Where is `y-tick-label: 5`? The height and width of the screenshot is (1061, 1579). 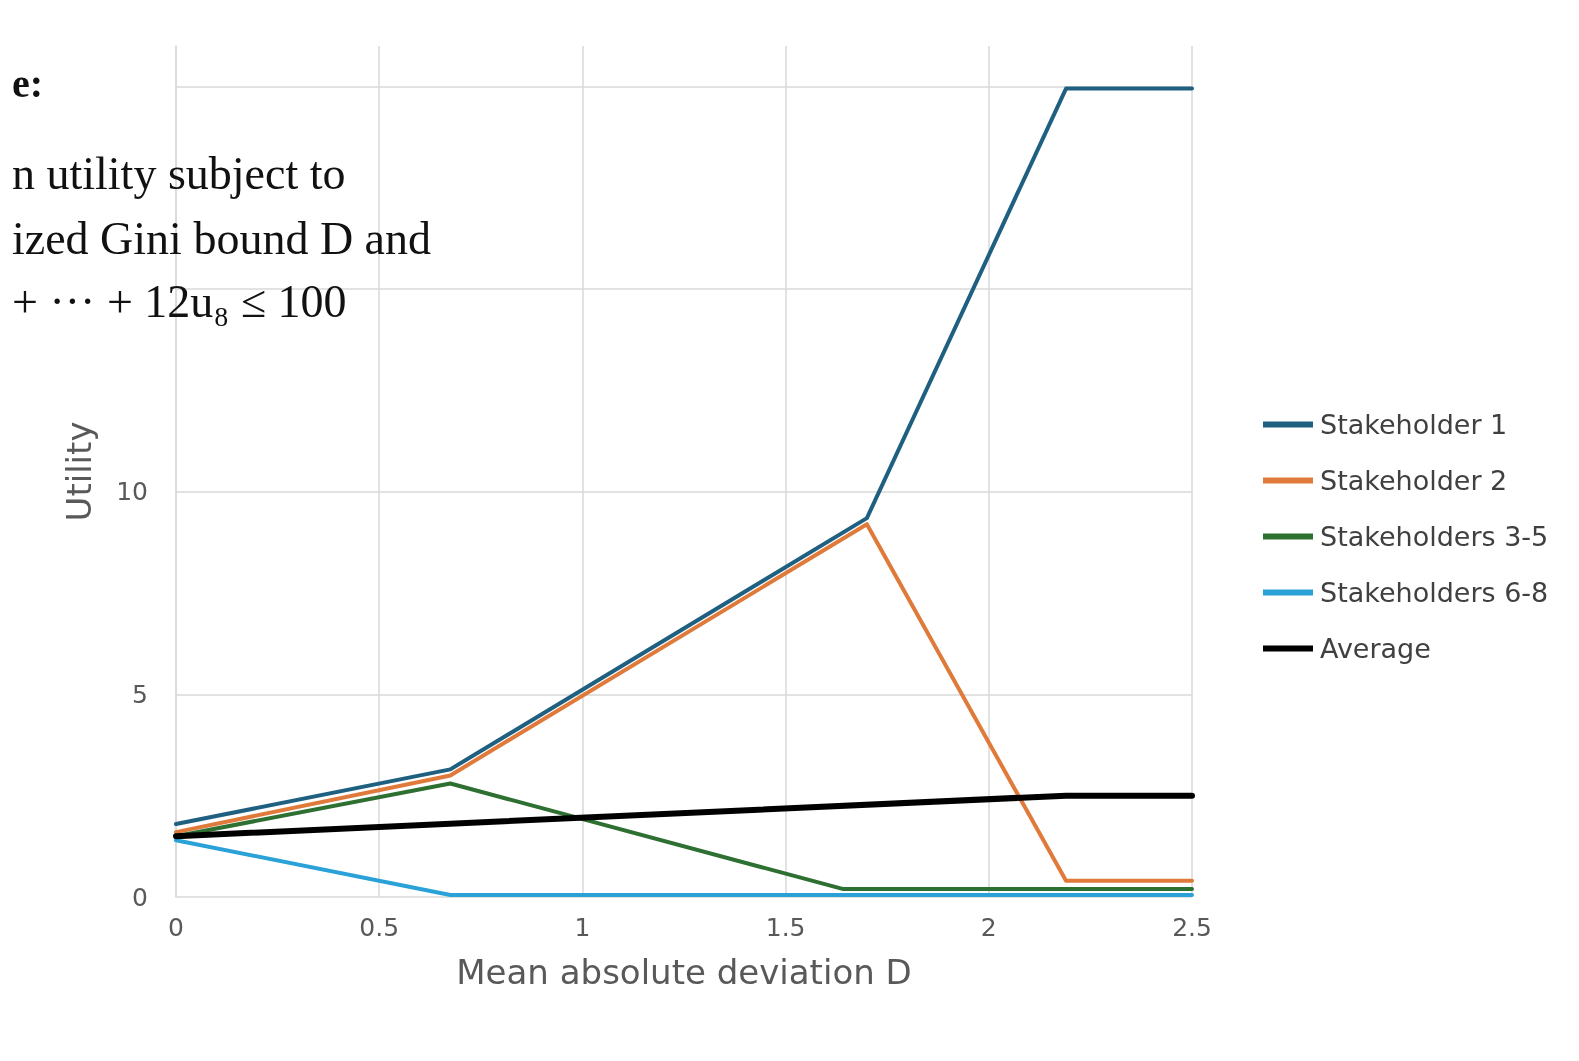
y-tick-label: 5 is located at coordinates (140, 694).